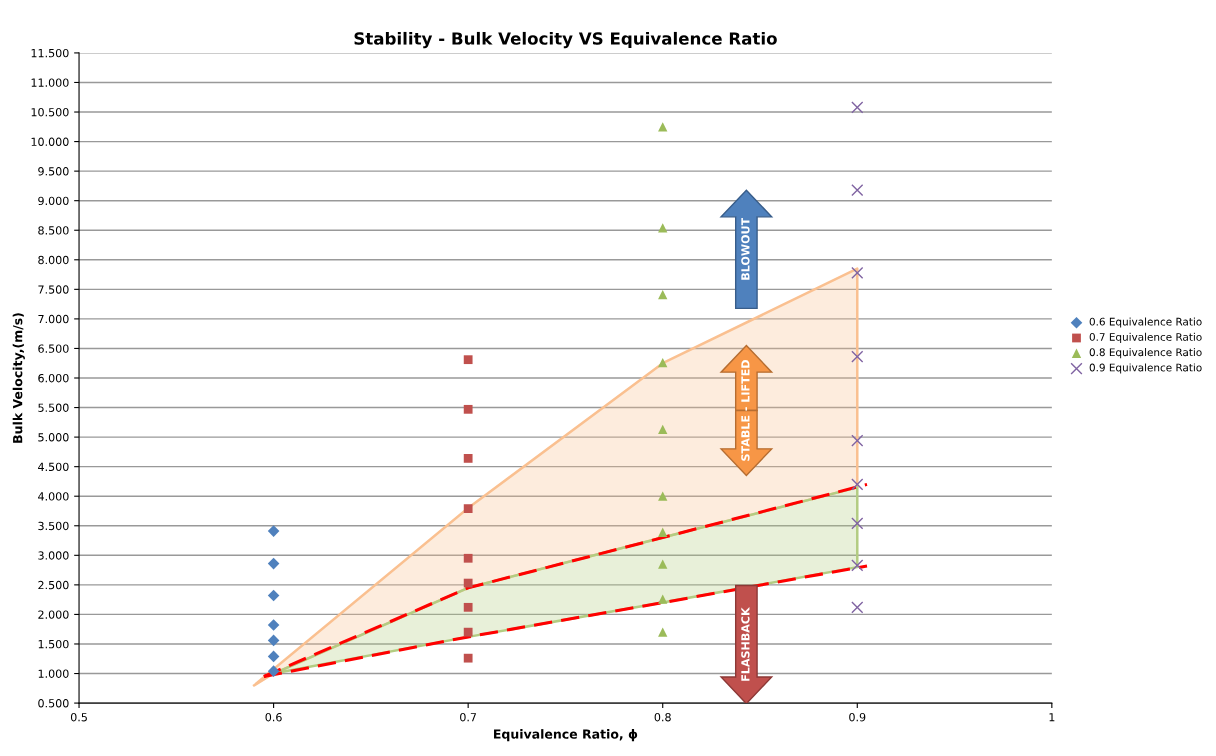  Describe the element at coordinates (53, 260) in the screenshot. I see `y-tick-label: 8.000` at that location.